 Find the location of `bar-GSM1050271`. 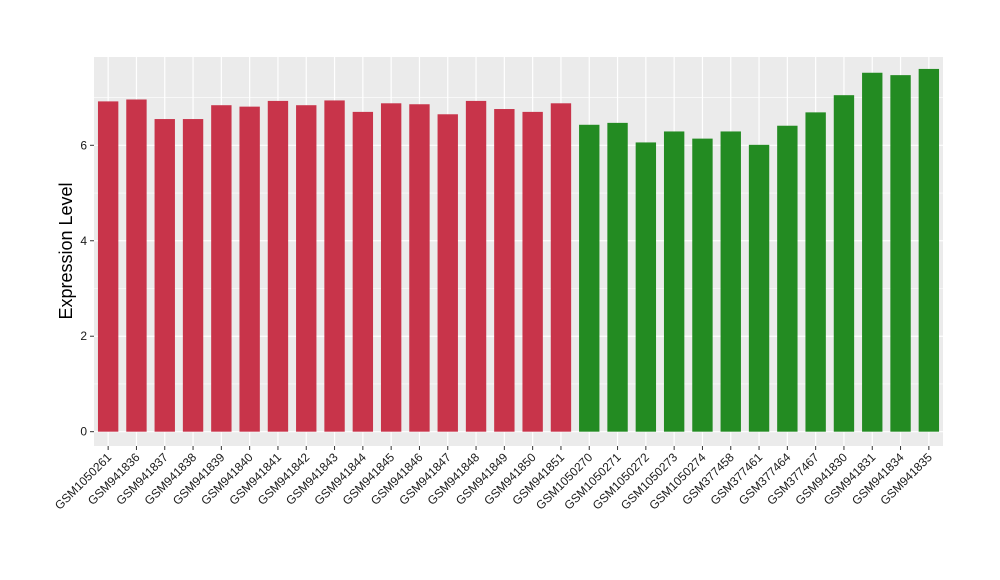

bar-GSM1050271 is located at coordinates (617, 277).